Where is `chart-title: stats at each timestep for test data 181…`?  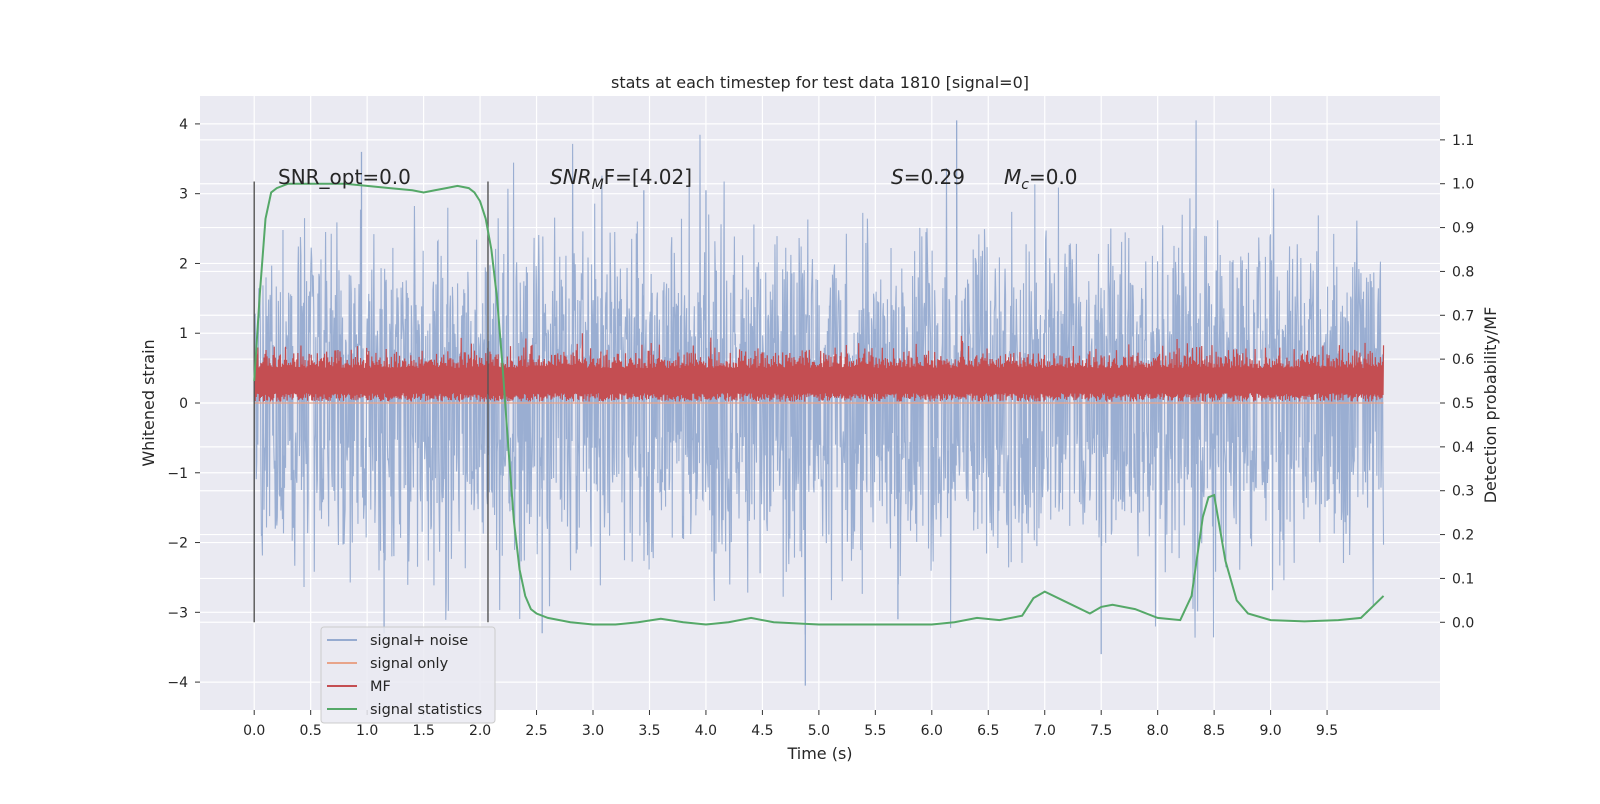
chart-title: stats at each timestep for test data 181… is located at coordinates (820, 82).